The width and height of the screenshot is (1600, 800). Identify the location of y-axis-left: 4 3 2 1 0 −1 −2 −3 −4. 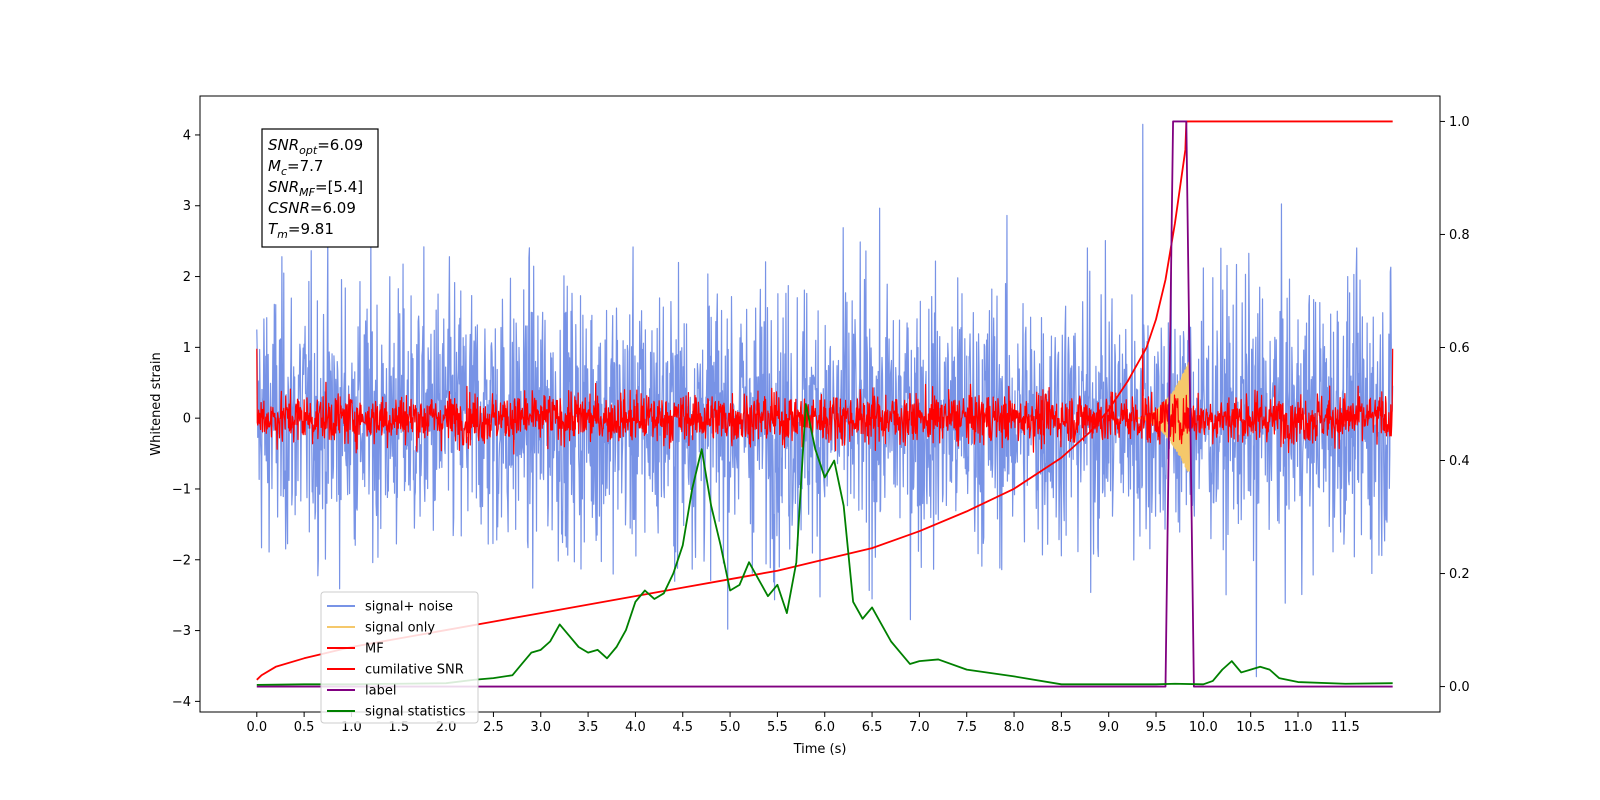
(186, 419).